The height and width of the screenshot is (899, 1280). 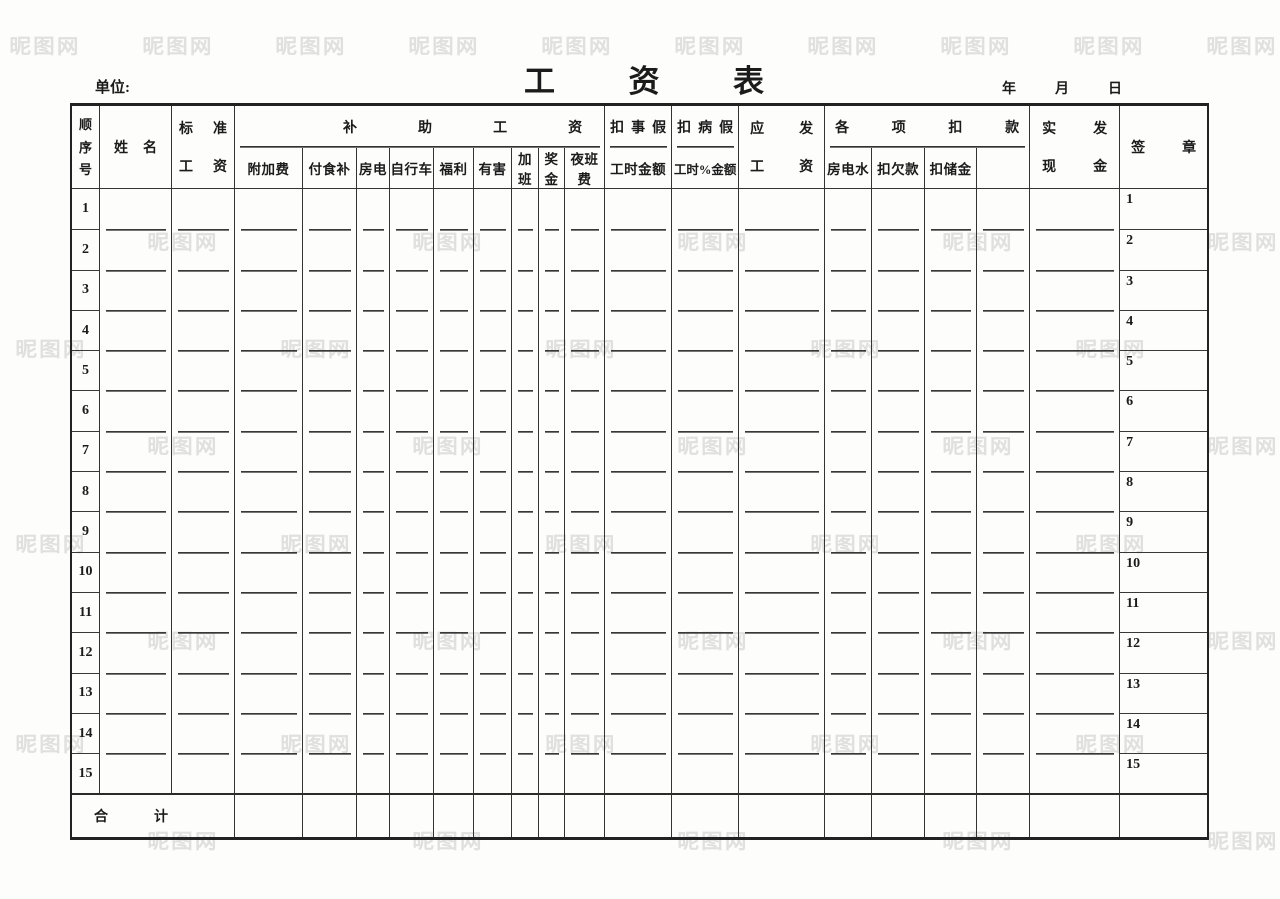 What do you see at coordinates (706, 168) in the screenshot?
I see `col-header-hours-pct-amount: 工时%金额` at bounding box center [706, 168].